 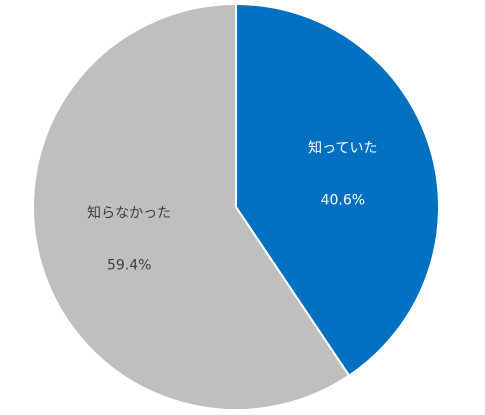 I want to click on slice-label: 知らなかった, so click(x=129, y=212).